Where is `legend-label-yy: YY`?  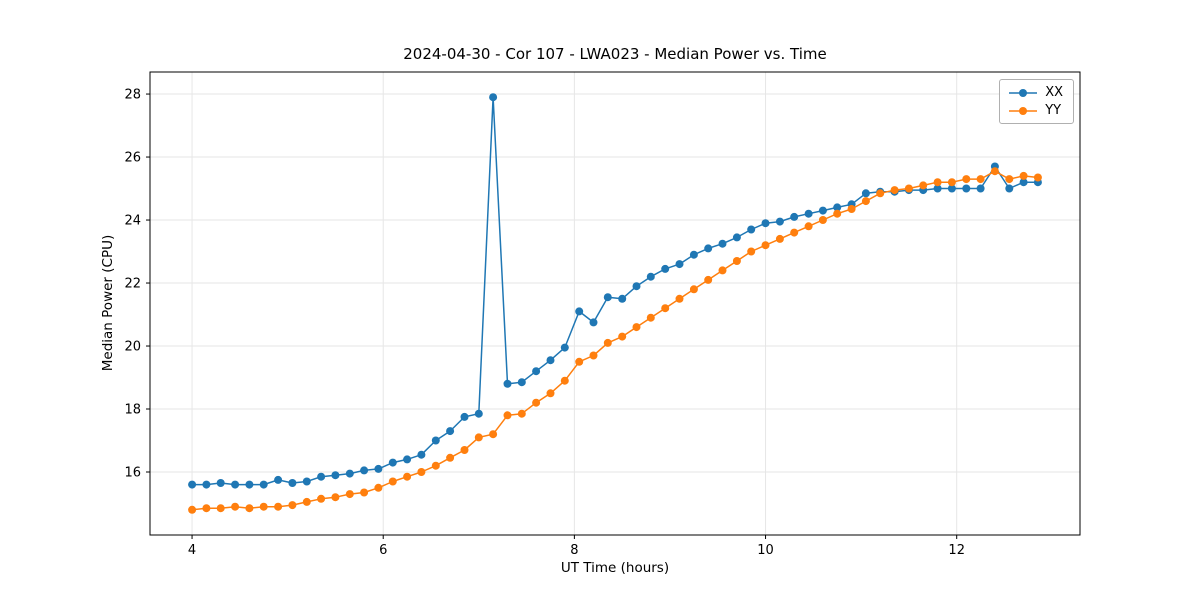
legend-label-yy: YY is located at coordinates (1053, 110).